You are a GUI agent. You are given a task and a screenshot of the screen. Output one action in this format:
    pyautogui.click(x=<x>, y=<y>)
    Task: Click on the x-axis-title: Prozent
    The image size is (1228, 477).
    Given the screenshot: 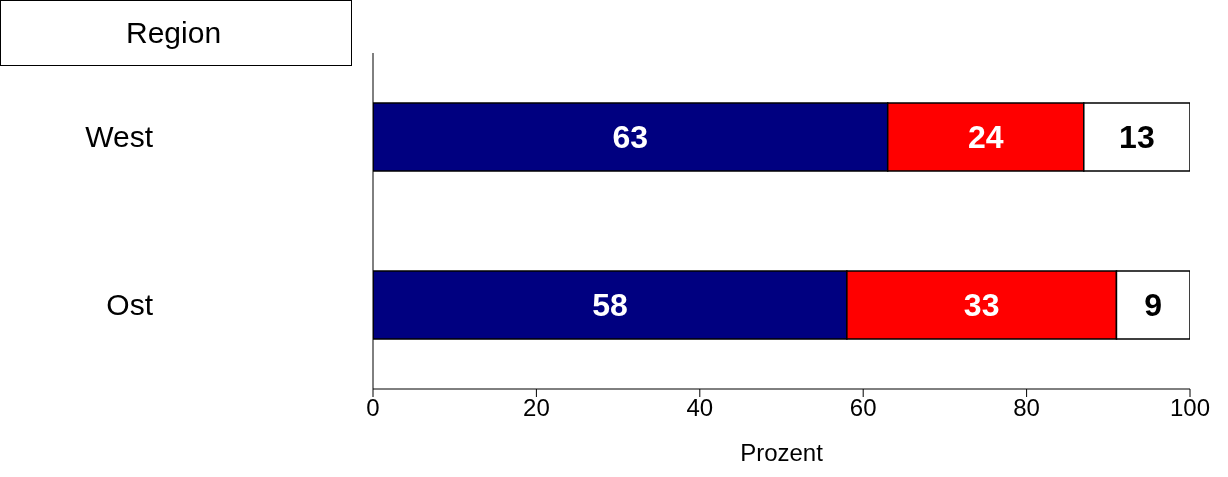 What is the action you would take?
    pyautogui.click(x=782, y=452)
    